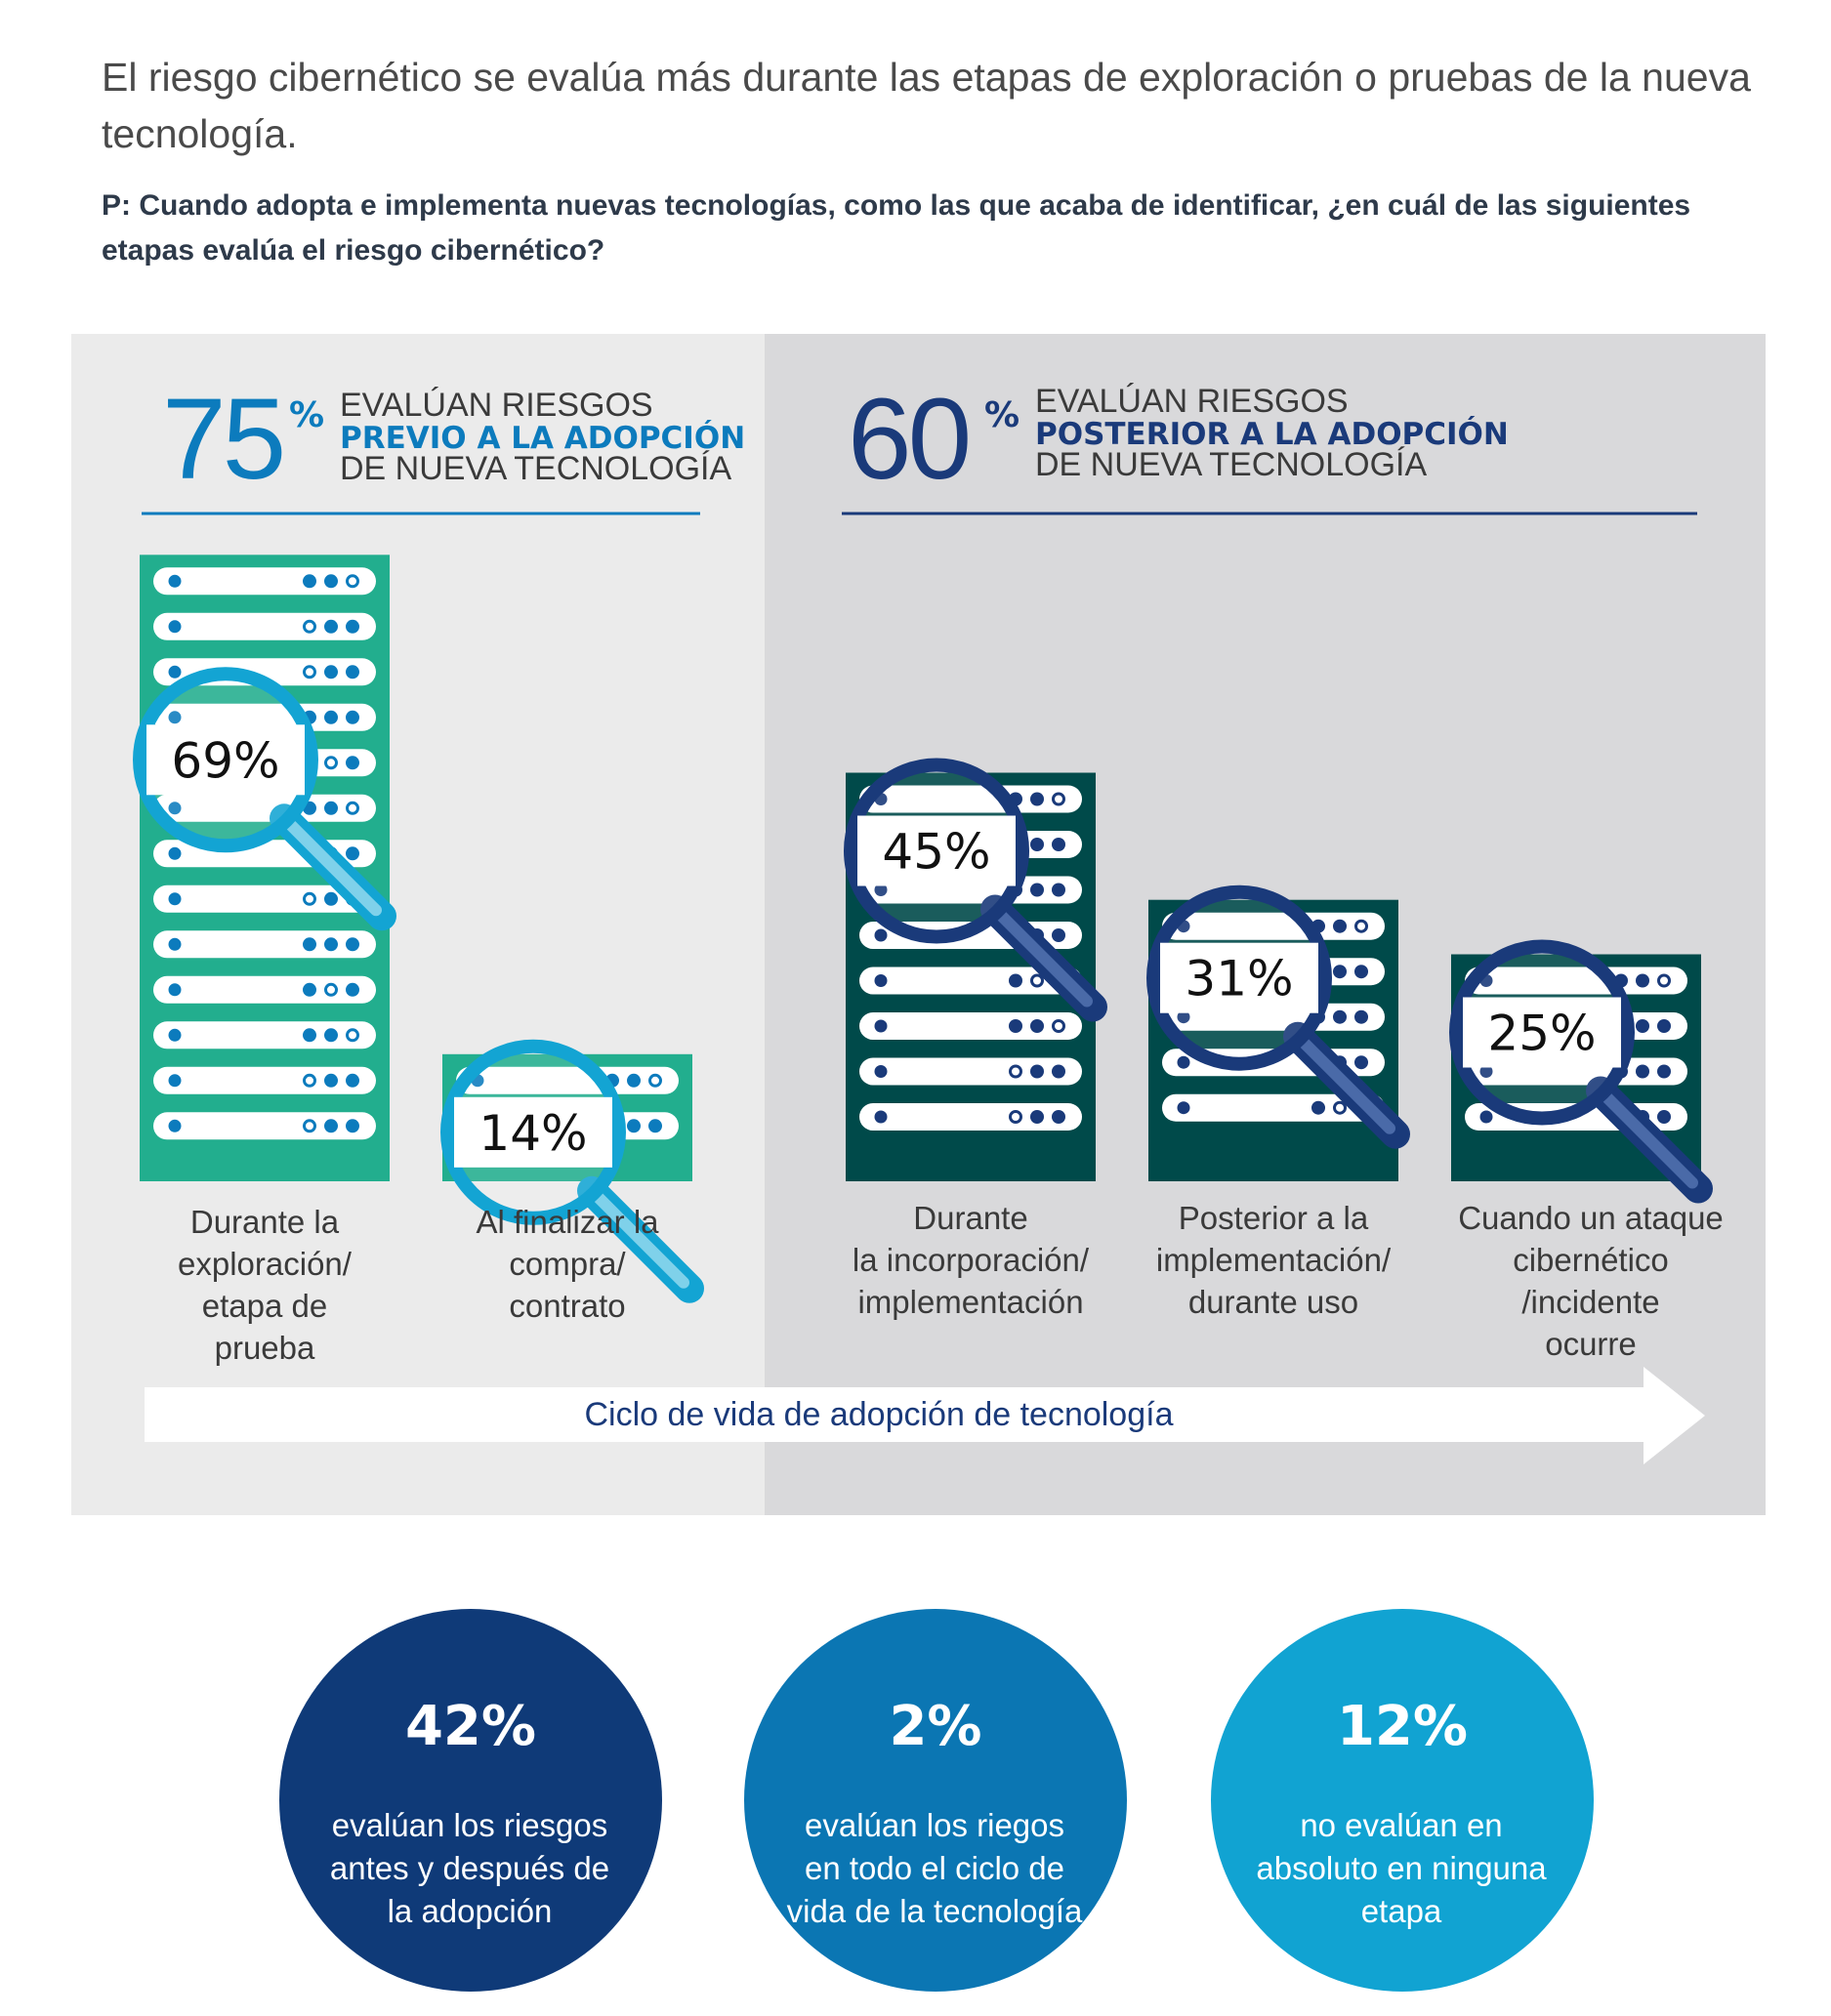 This screenshot has width=1831, height=2016. Describe the element at coordinates (496, 405) in the screenshot. I see `pre-adoption-label-line1: EVALÚAN RIESGOS` at that location.